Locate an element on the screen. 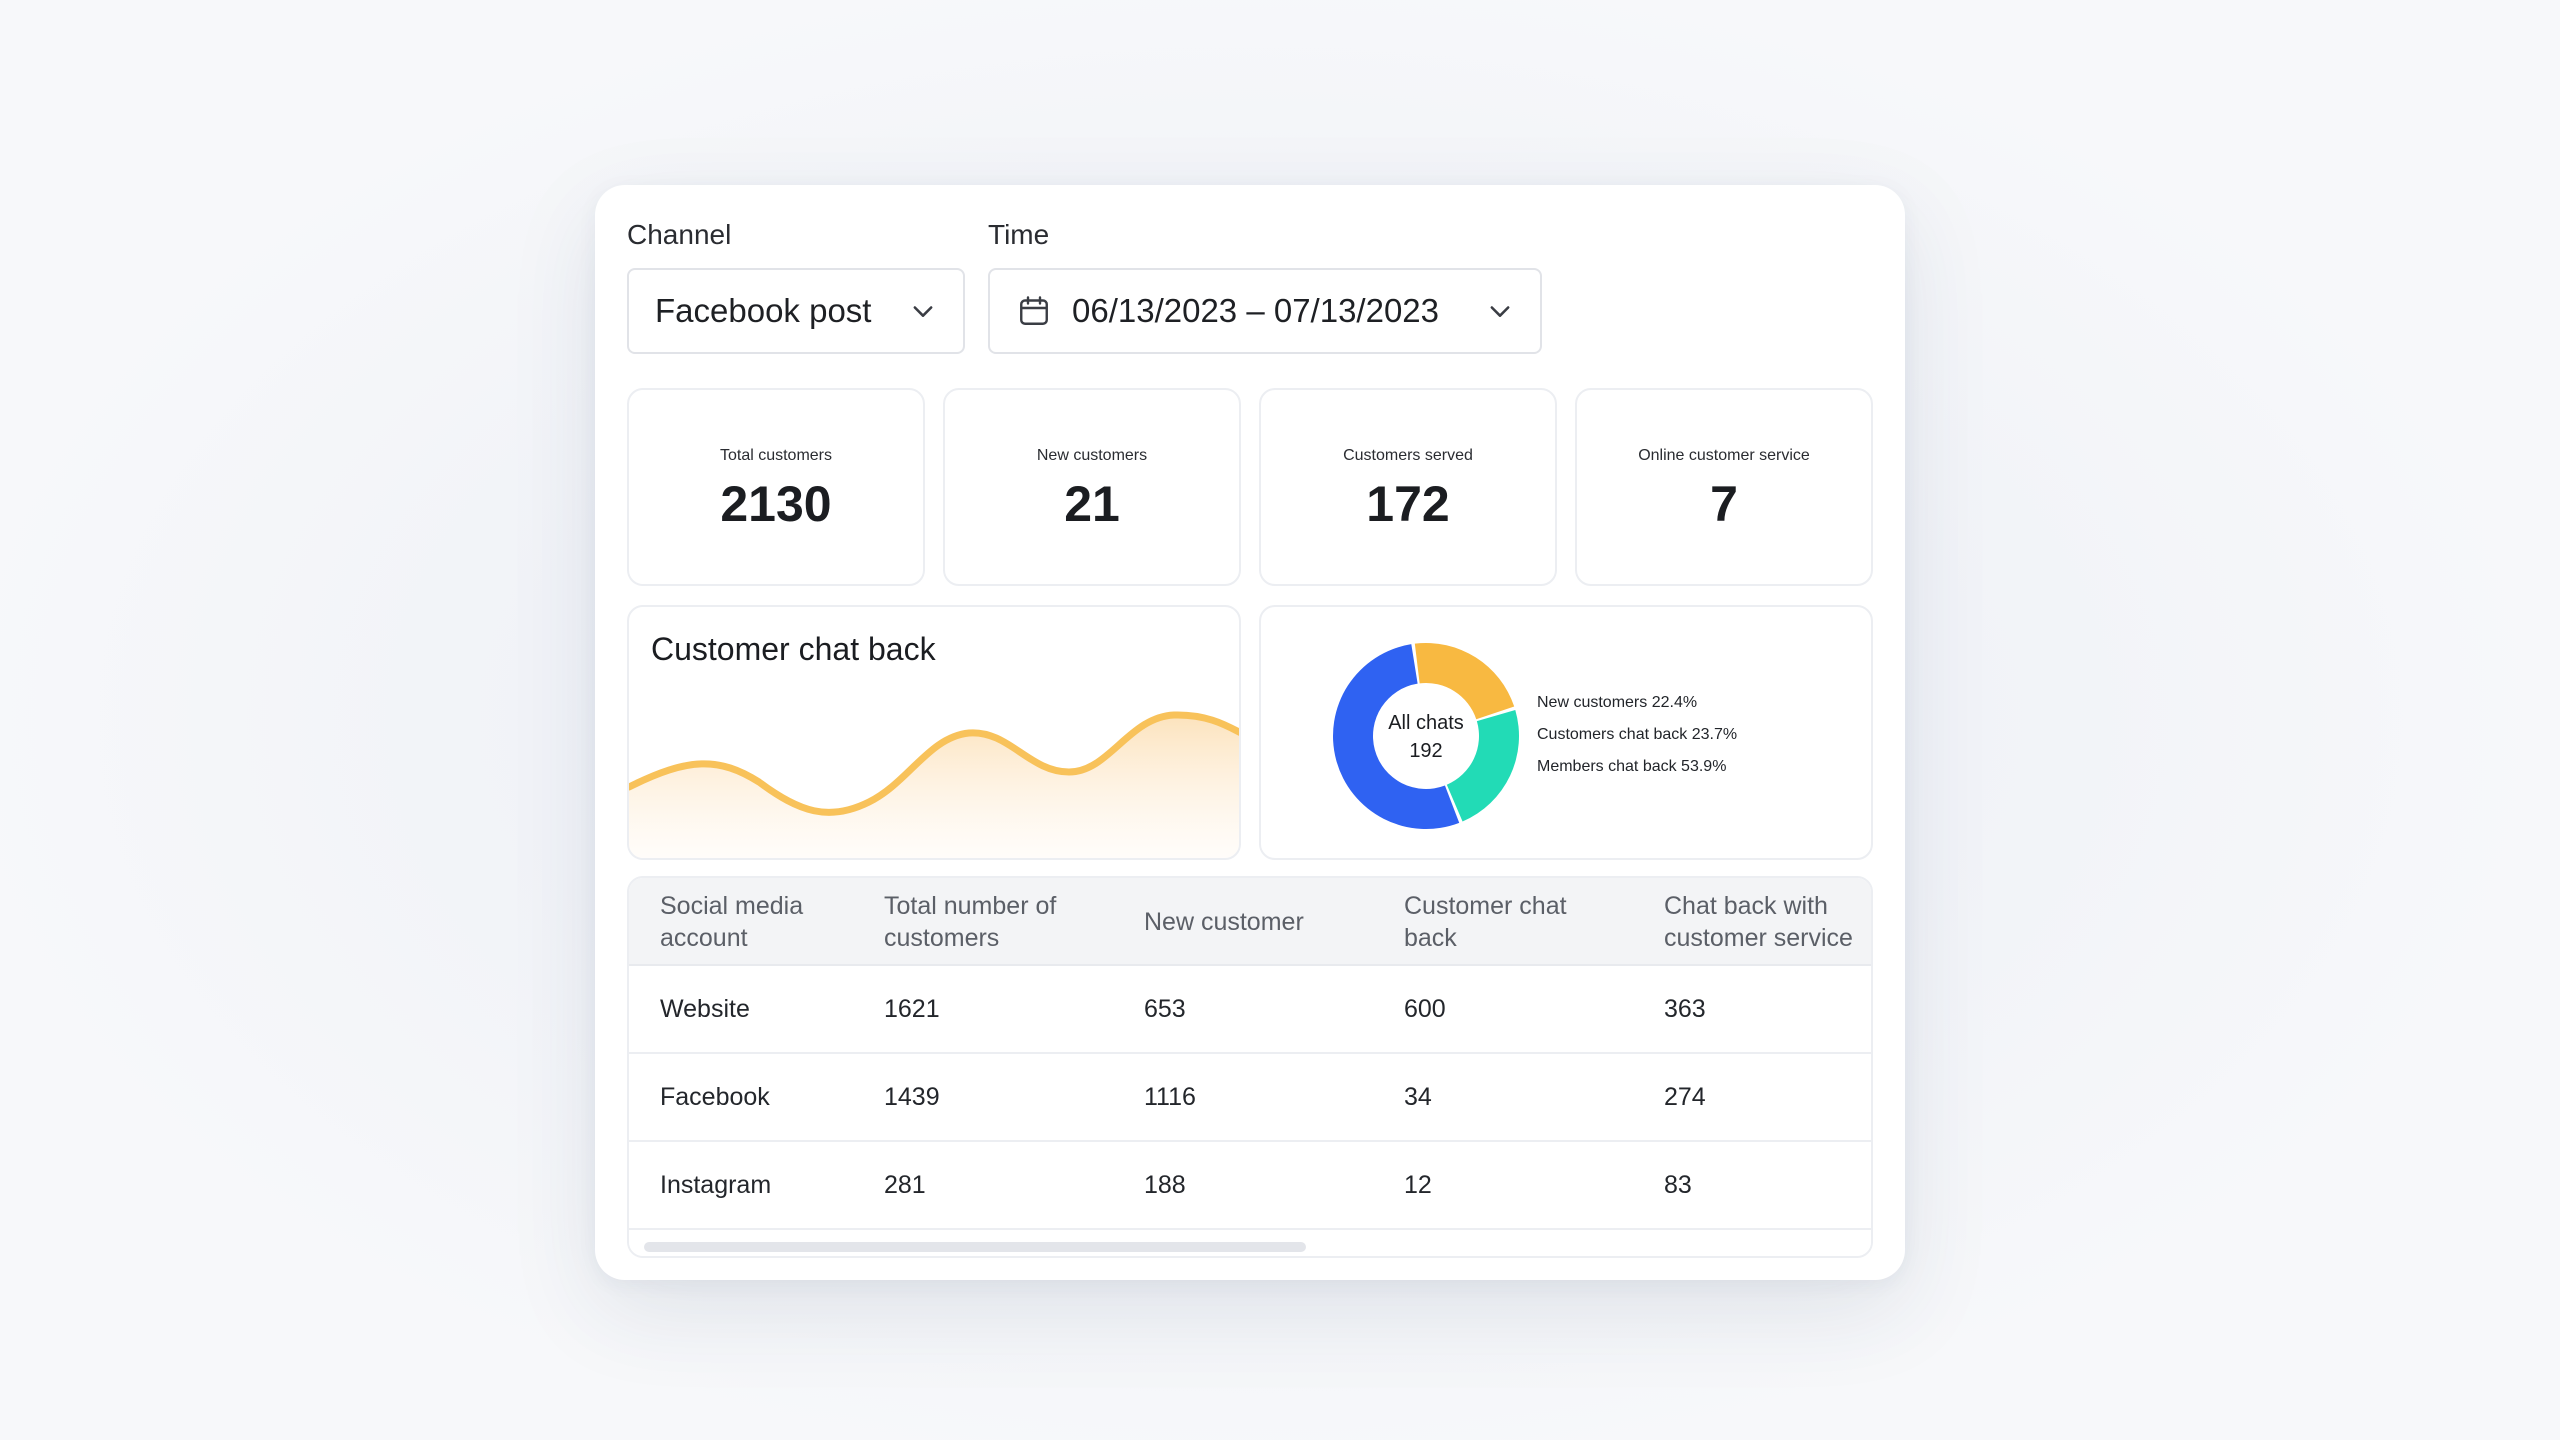 The height and width of the screenshot is (1440, 2560). donut-segment-members-chat-back is located at coordinates (1396, 736).